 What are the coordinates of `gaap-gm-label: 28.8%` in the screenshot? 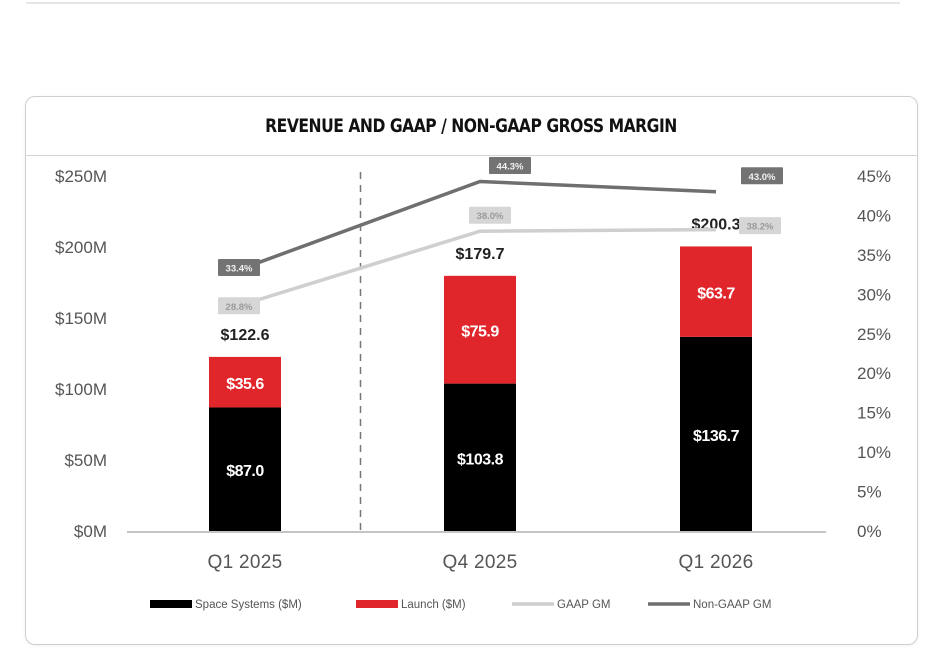 It's located at (239, 307).